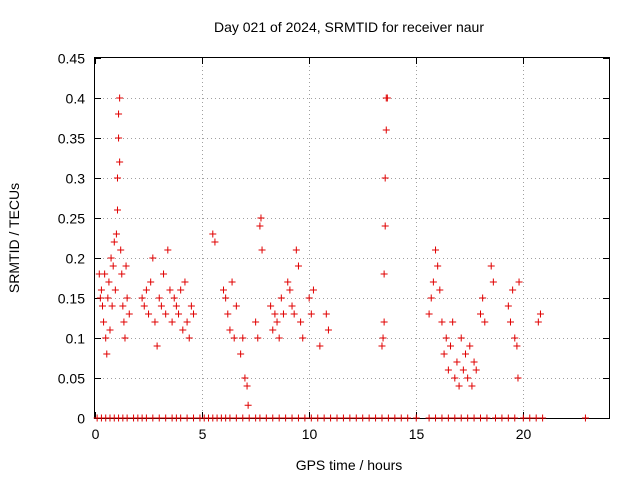 The image size is (640, 480). Describe the element at coordinates (203, 434) in the screenshot. I see `x-tick-label: 5` at that location.